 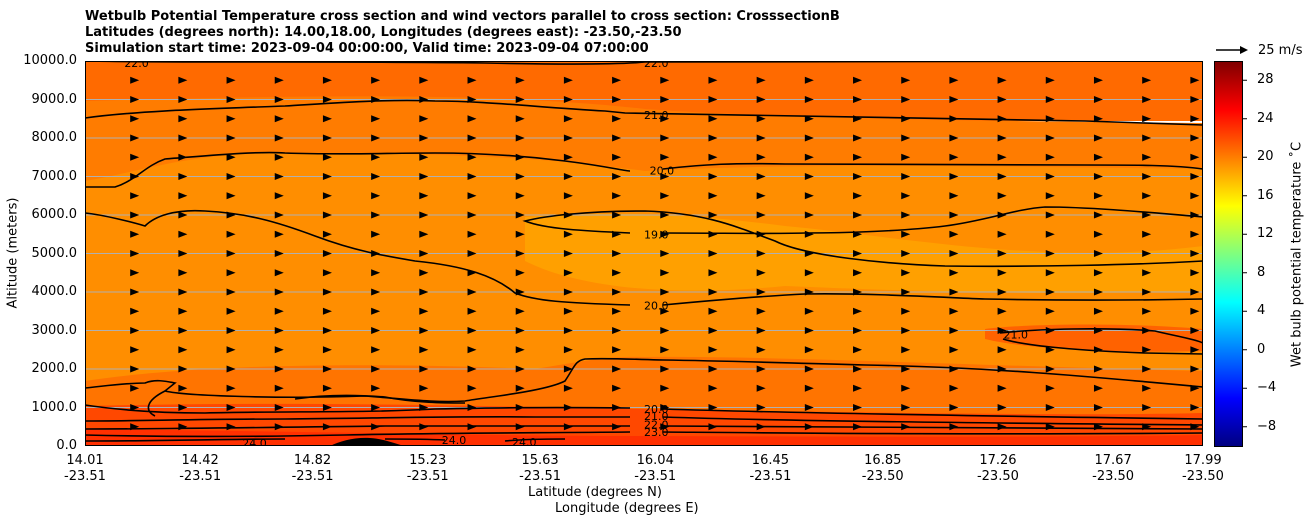 What do you see at coordinates (200, 460) in the screenshot?
I see `x-tick-label-lat: 14.42` at bounding box center [200, 460].